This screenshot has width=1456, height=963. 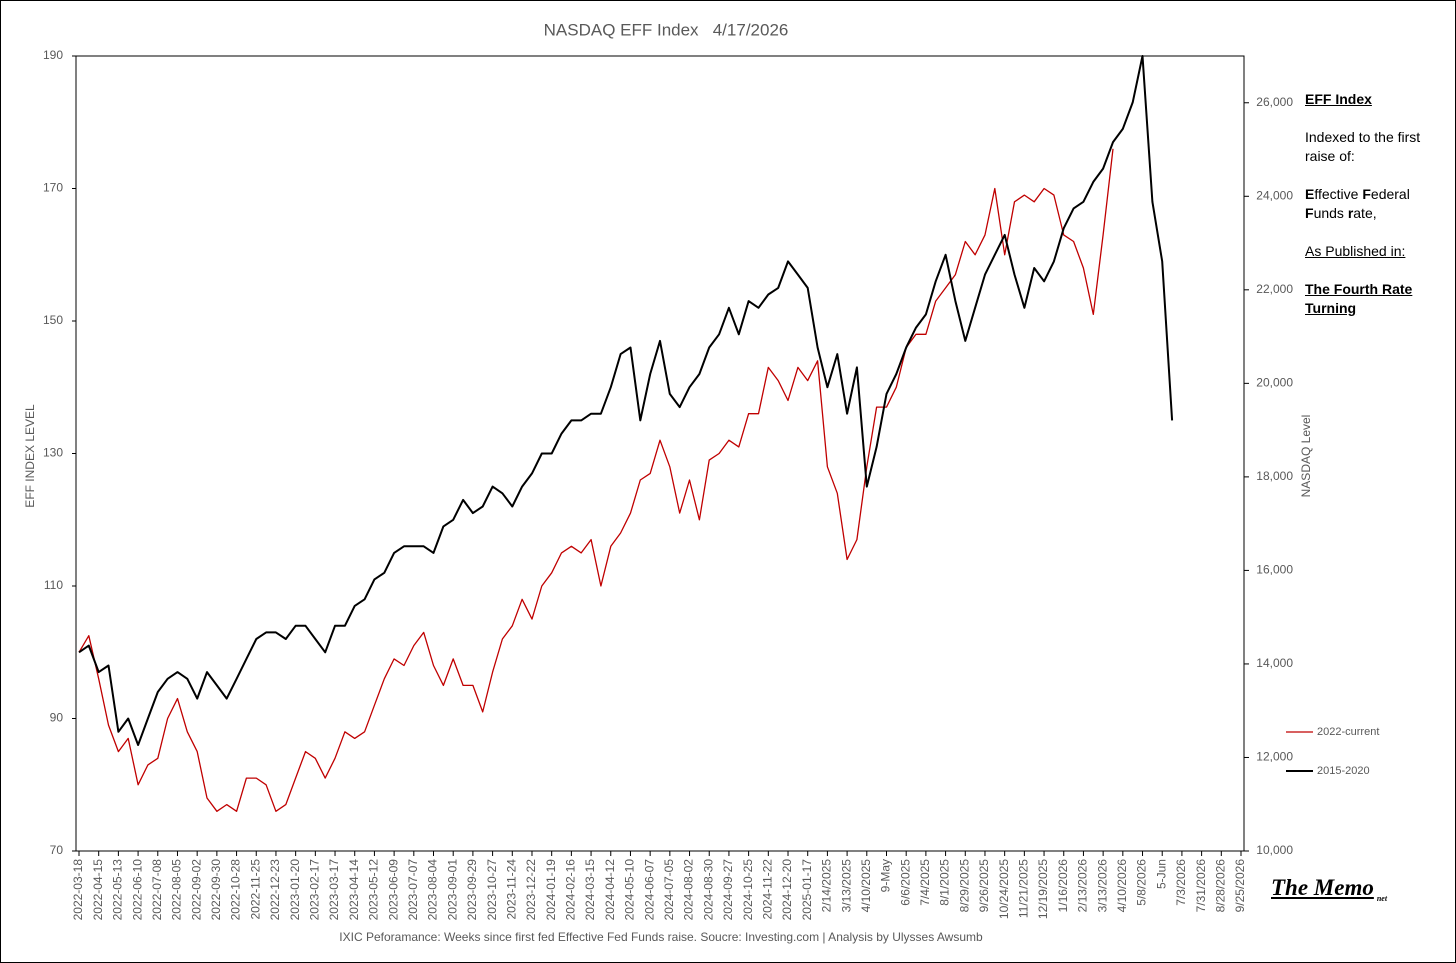 What do you see at coordinates (1274, 850) in the screenshot?
I see `y2-tick-label: 10,000` at bounding box center [1274, 850].